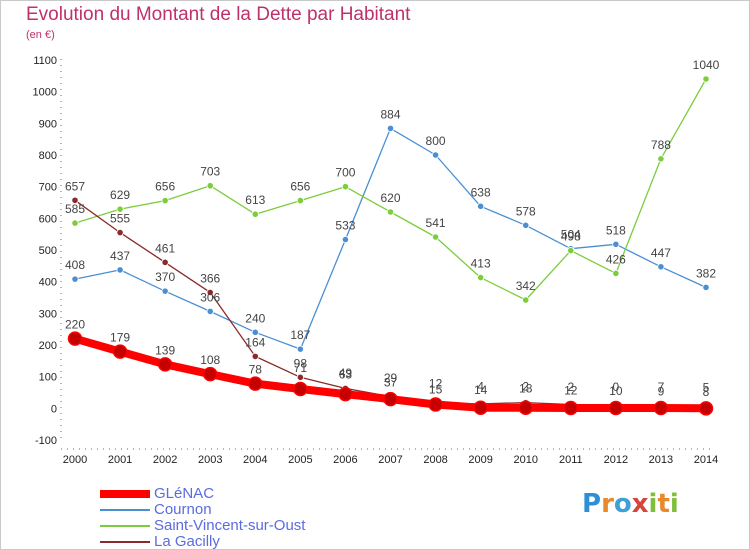 The width and height of the screenshot is (750, 550). Describe the element at coordinates (301, 363) in the screenshot. I see `data-label: 98` at that location.